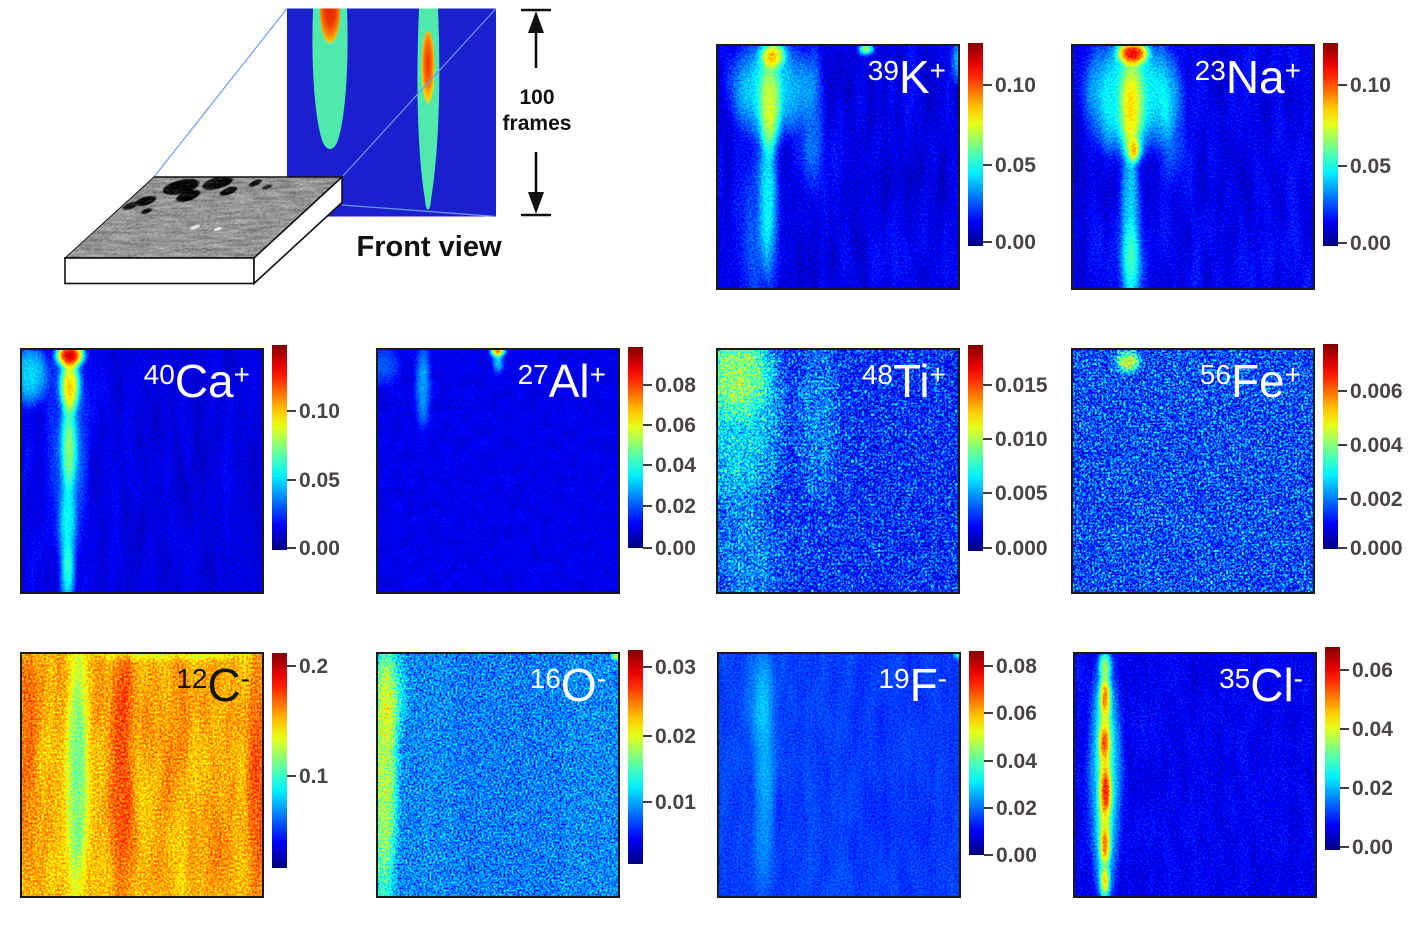  I want to click on svg-text: Front view, so click(428, 247).